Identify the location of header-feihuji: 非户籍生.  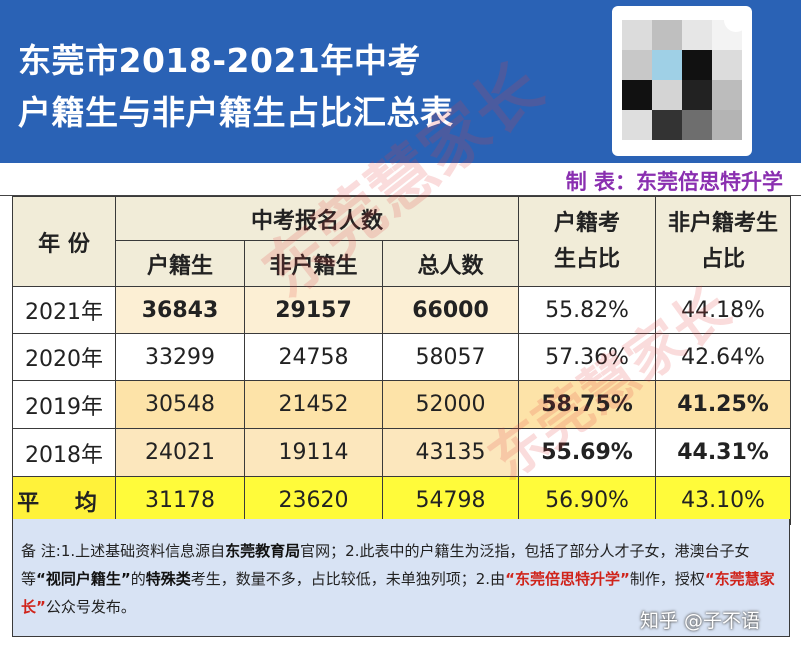
(313, 263).